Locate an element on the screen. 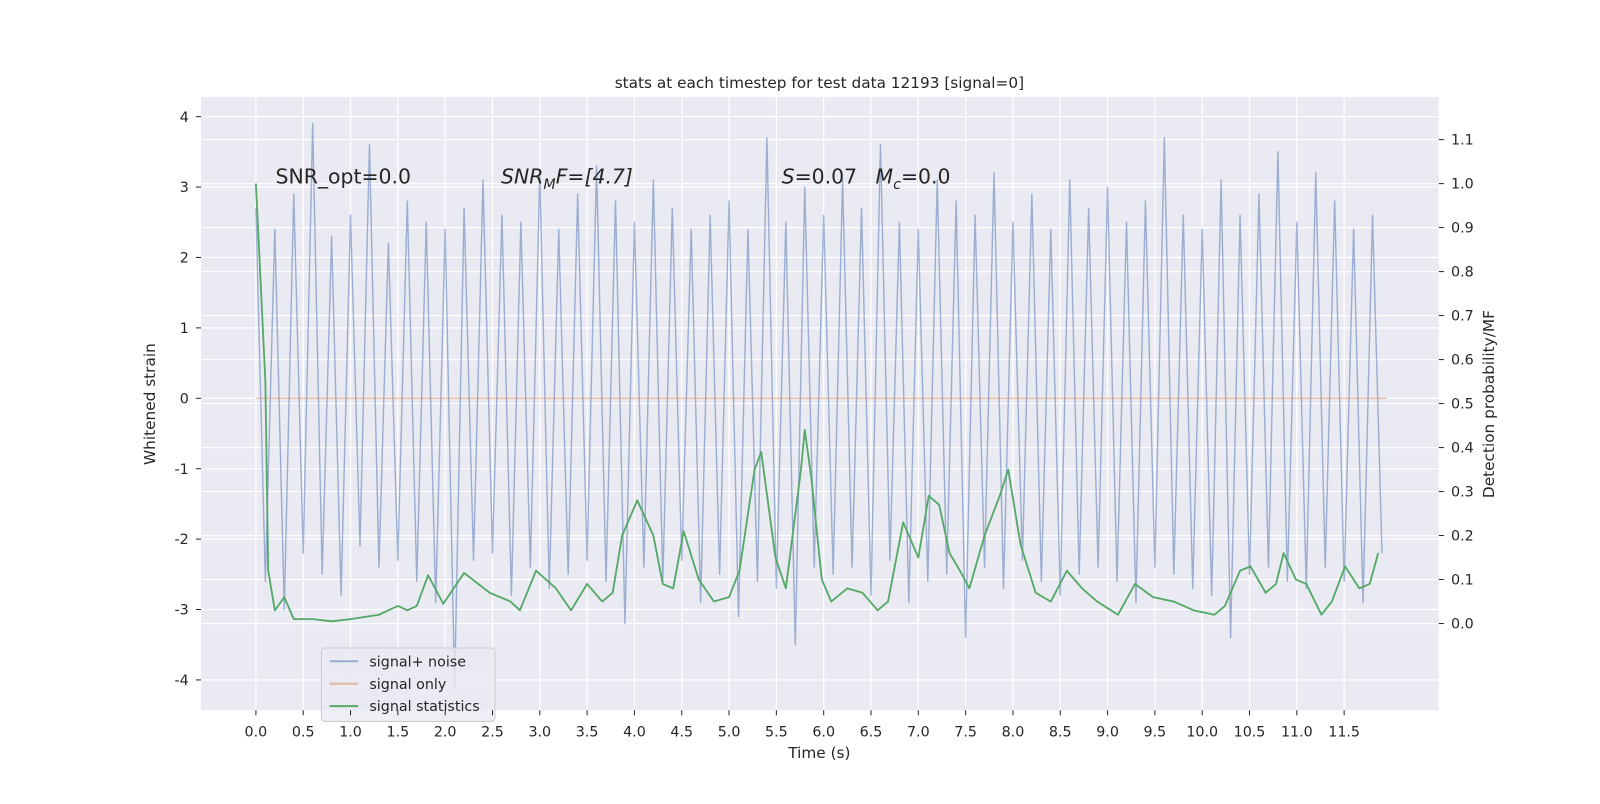  y-tick-label: 2 is located at coordinates (184, 259).